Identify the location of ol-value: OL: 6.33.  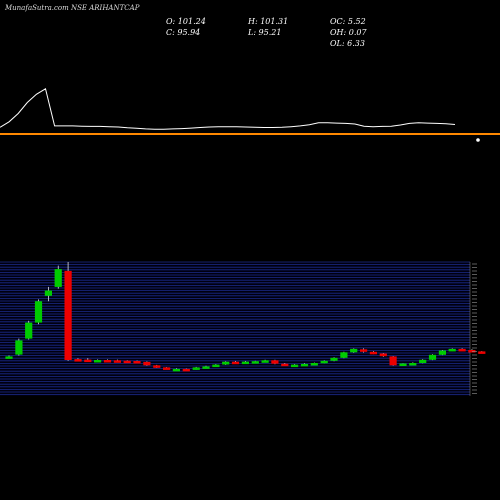
(347, 43).